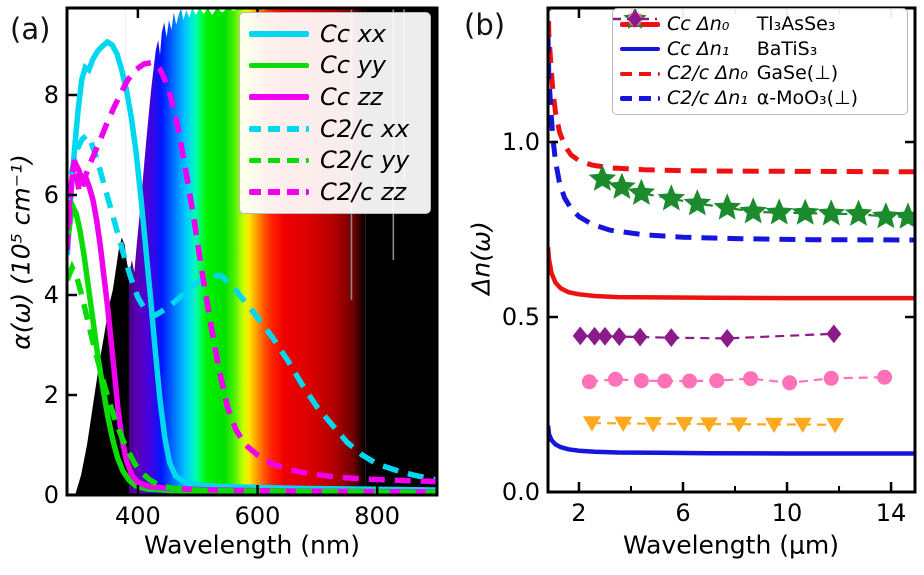 This screenshot has width=924, height=575. I want to click on legend-item: Cc zz, so click(335, 97).